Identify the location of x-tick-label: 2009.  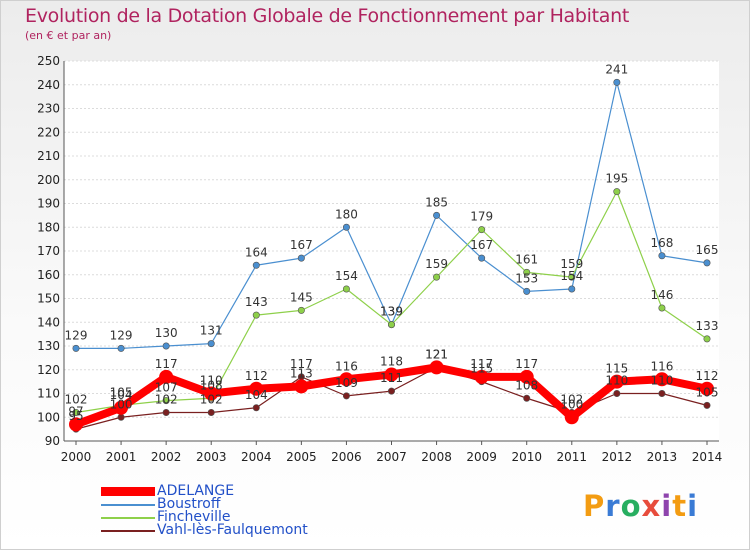
(481, 457).